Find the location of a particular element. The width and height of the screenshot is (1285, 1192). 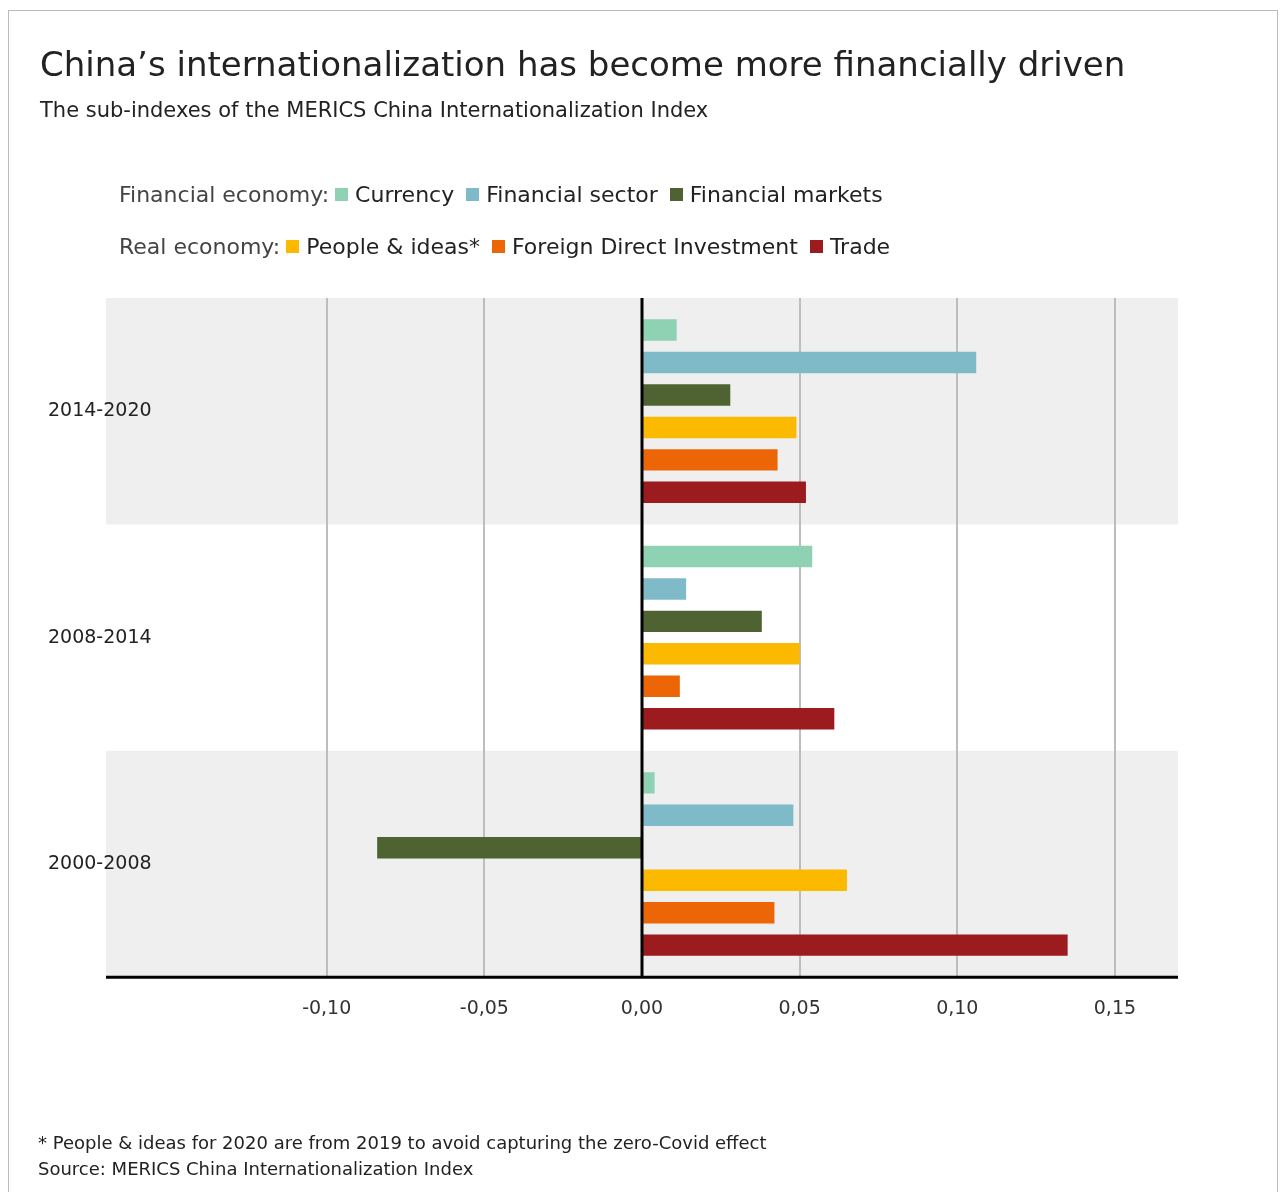

text: * People & ideas for 2020 are from 2019 to avoid capturing the zero-Covid effect is located at coordinates (402, 1143).